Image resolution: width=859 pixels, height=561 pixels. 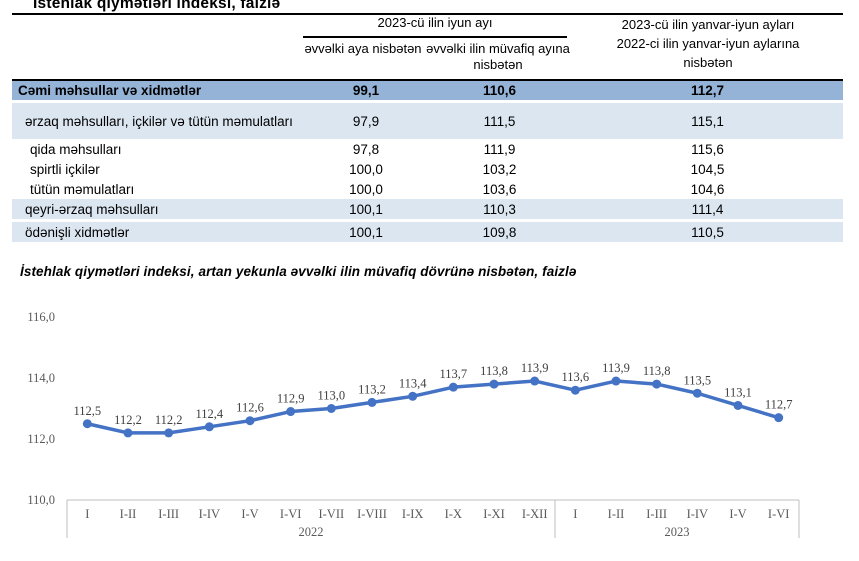 I want to click on row-value: 111,9, so click(x=499, y=149).